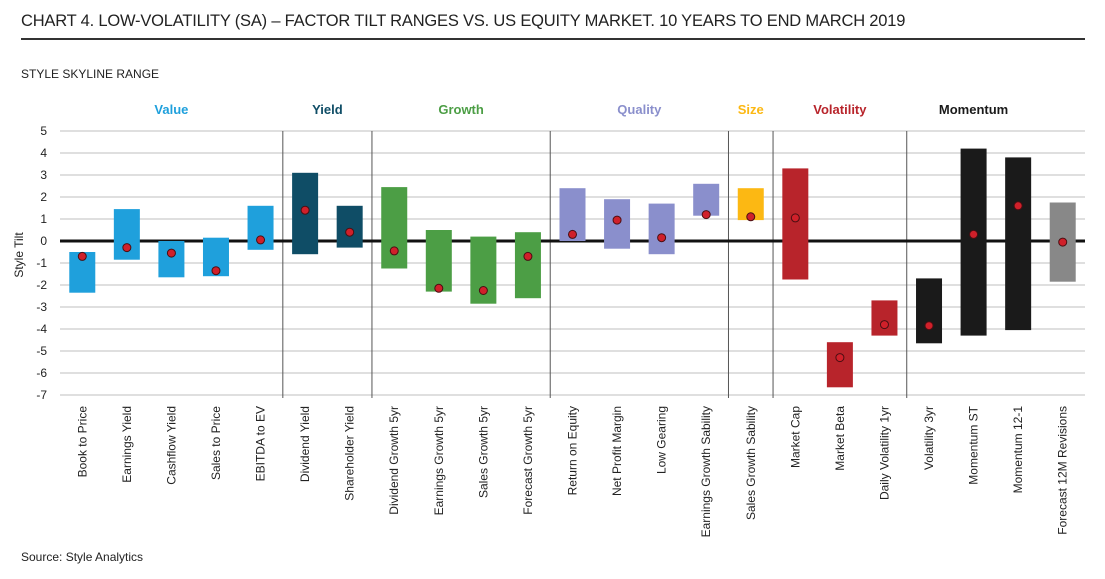 The width and height of the screenshot is (1105, 579). I want to click on y-tick-label: 0, so click(43, 241).